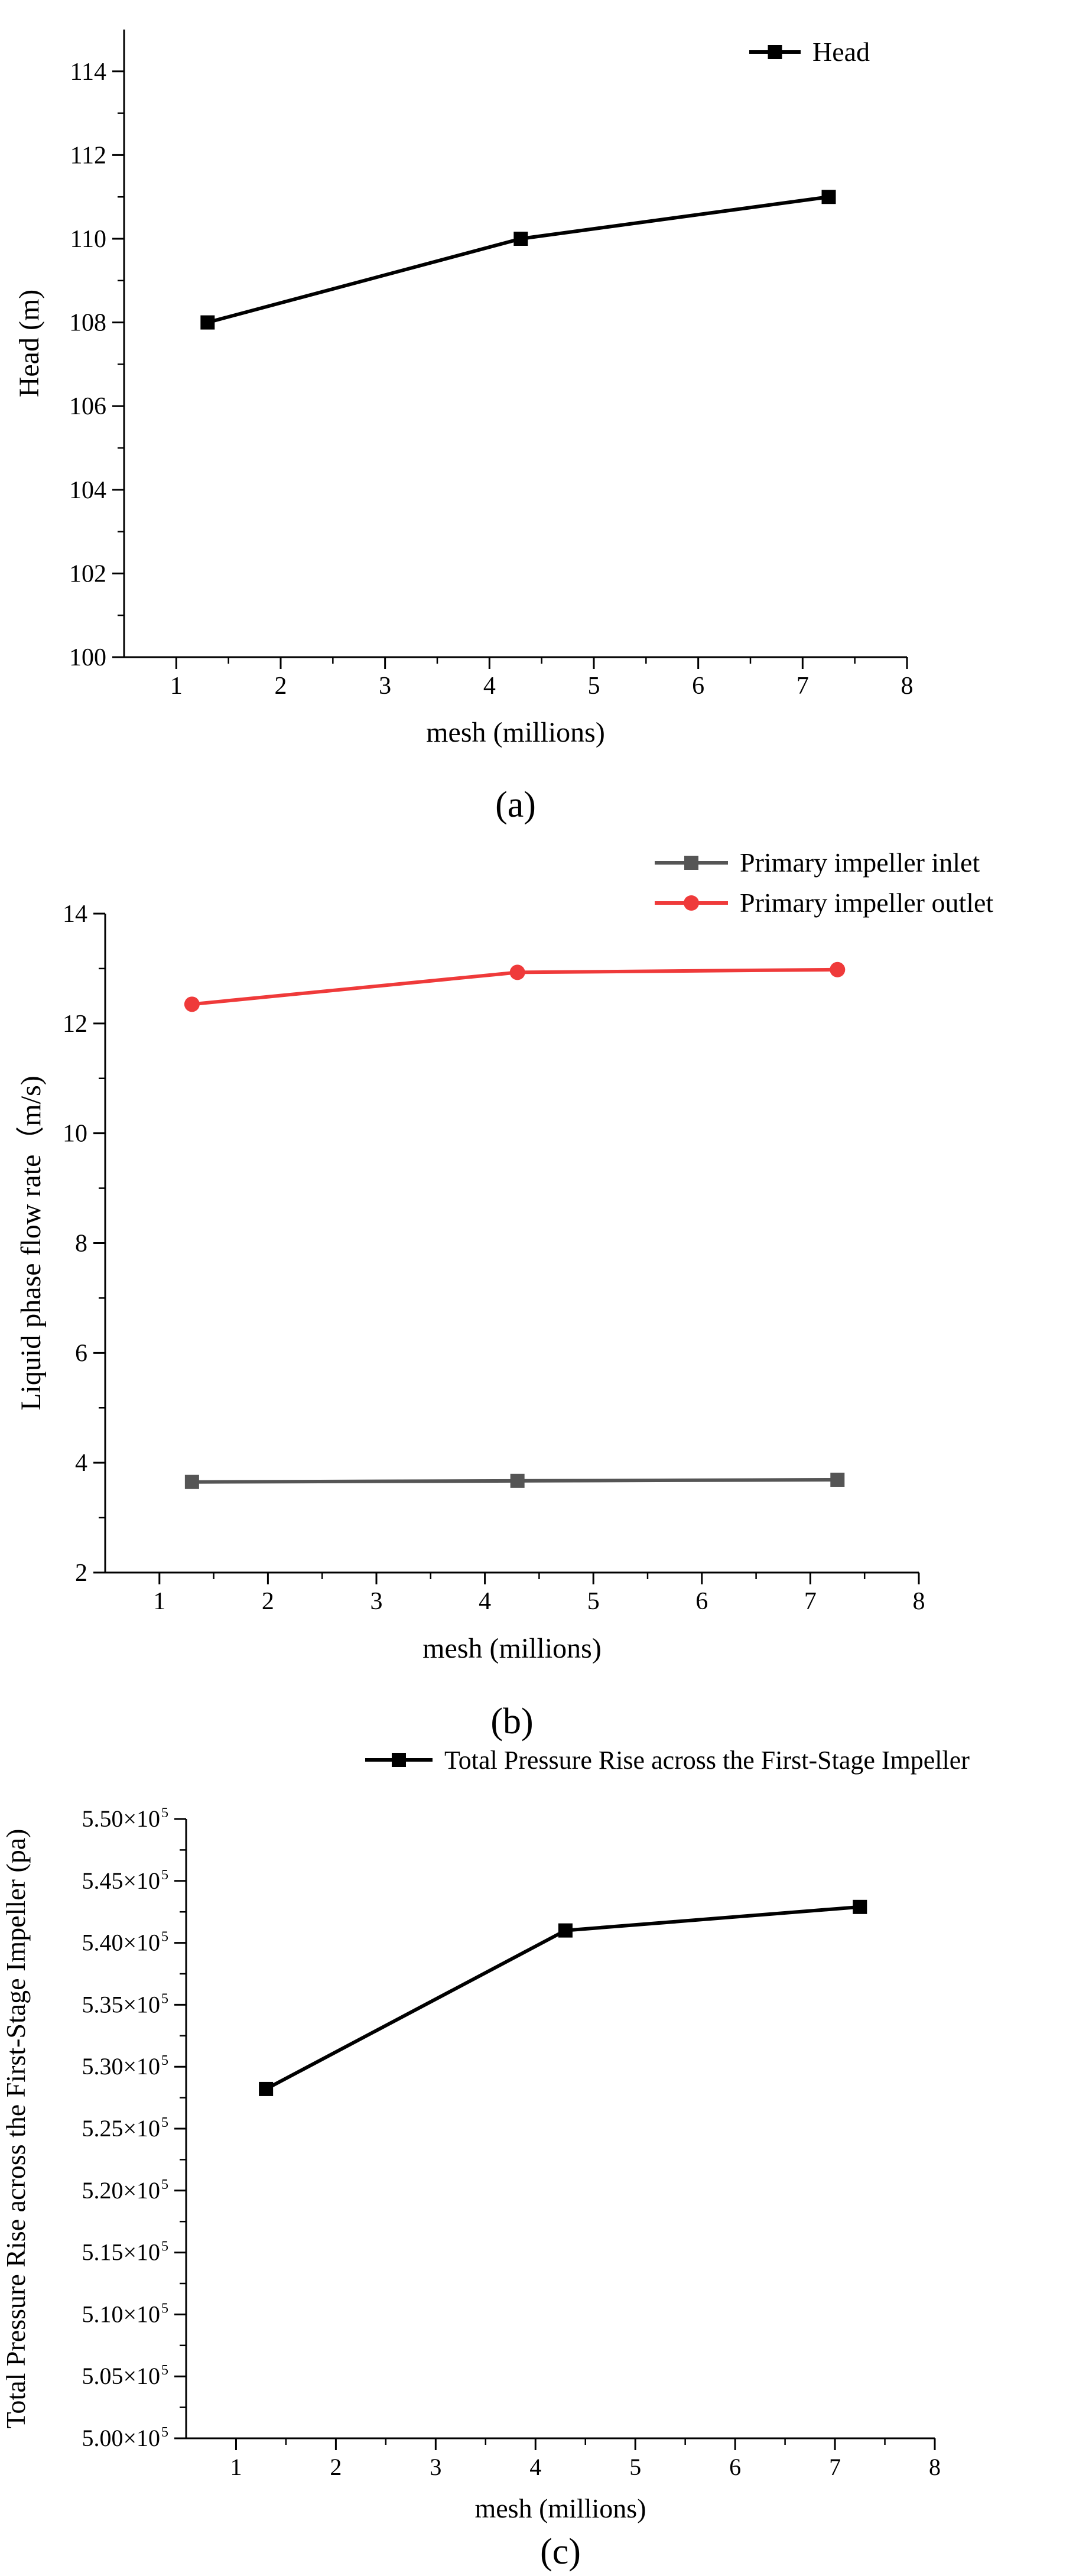 This screenshot has width=1089, height=2576. I want to click on legend-label-0: Primary impeller inlet, so click(860, 862).